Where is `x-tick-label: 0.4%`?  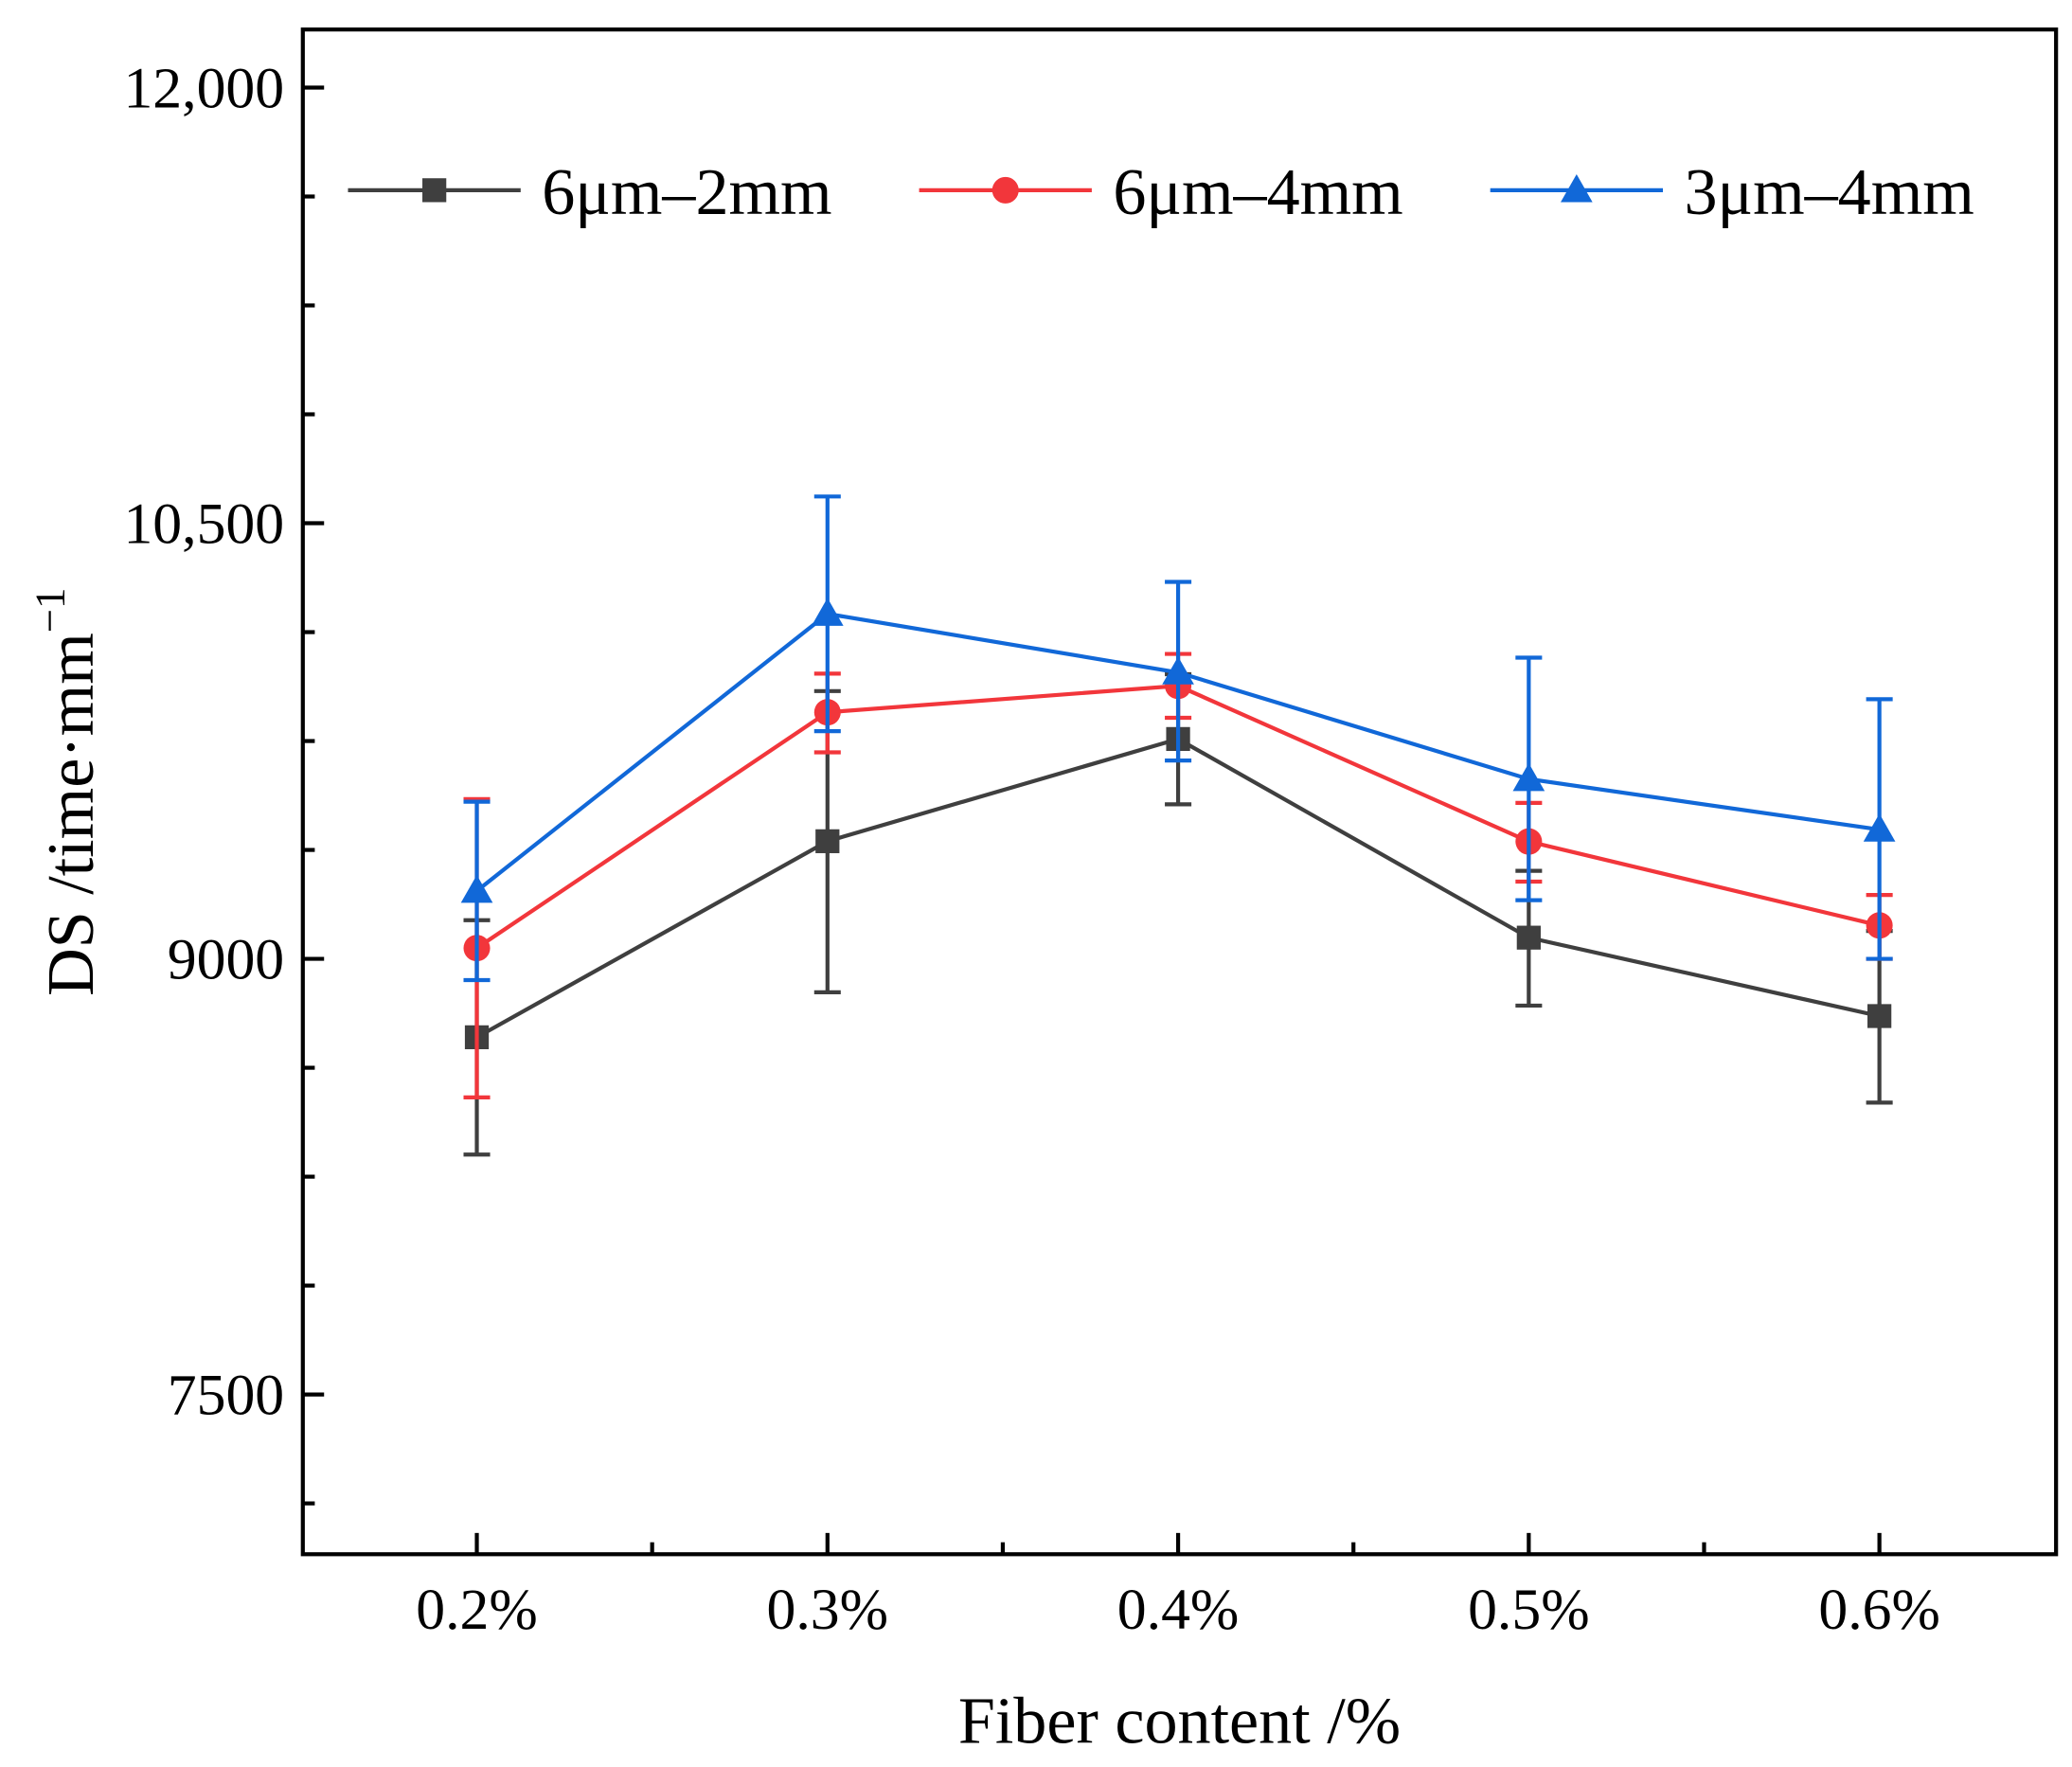
x-tick-label: 0.4% is located at coordinates (1179, 1610).